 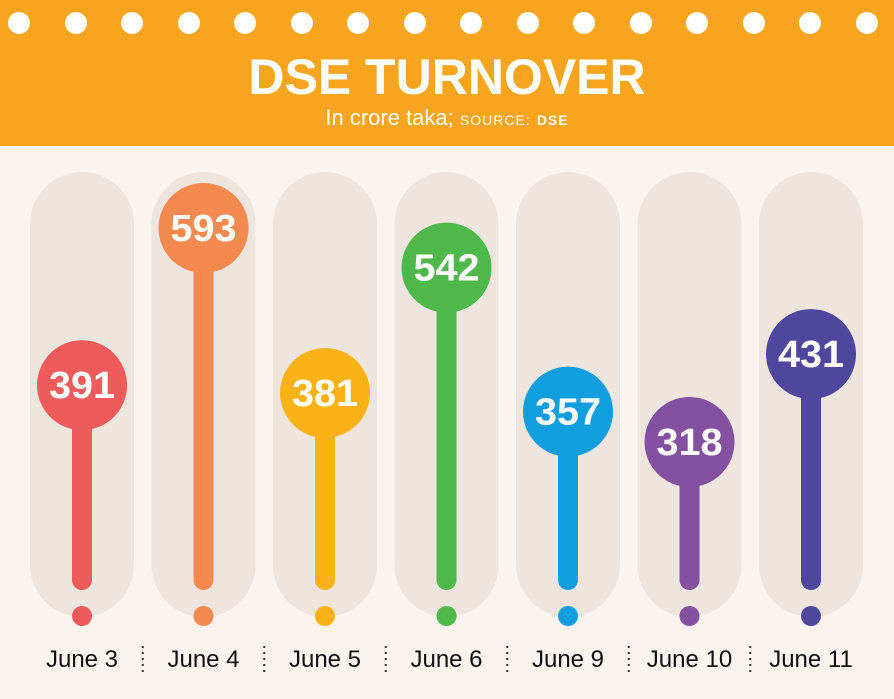 I want to click on category-label: June 5, so click(x=325, y=659).